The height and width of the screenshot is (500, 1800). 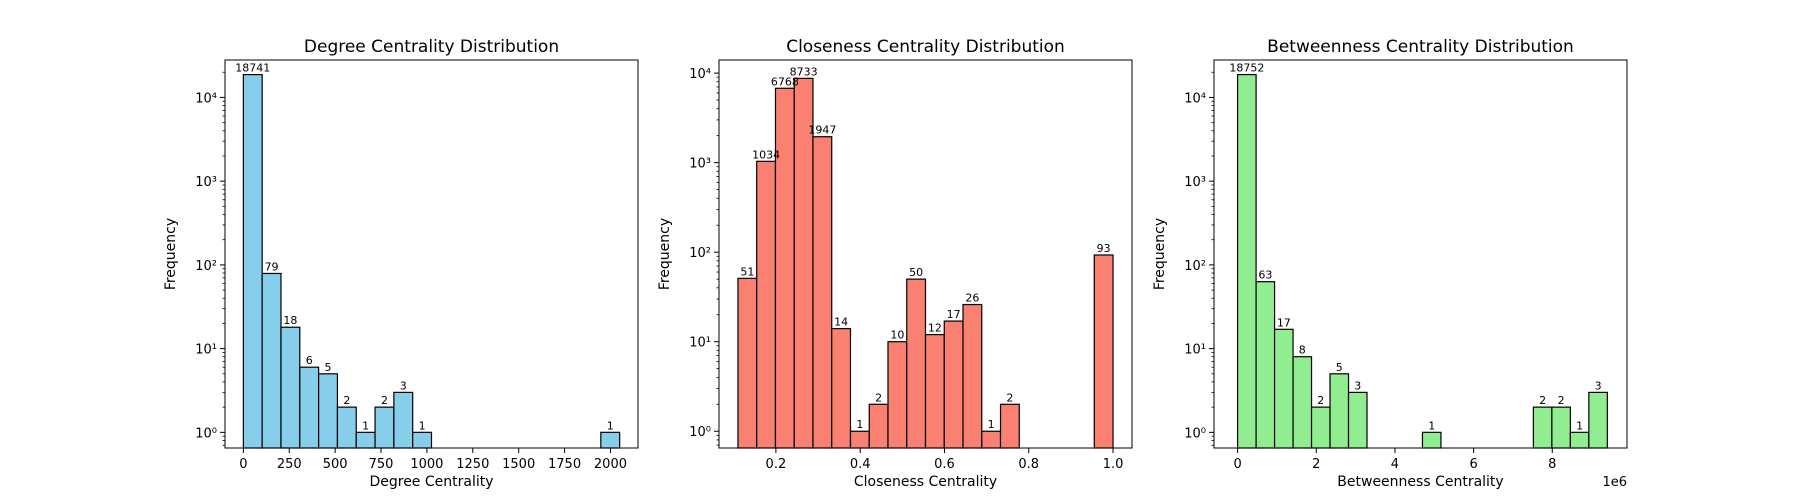 What do you see at coordinates (1028, 464) in the screenshot?
I see `closeness-x-tick-label: 0.8` at bounding box center [1028, 464].